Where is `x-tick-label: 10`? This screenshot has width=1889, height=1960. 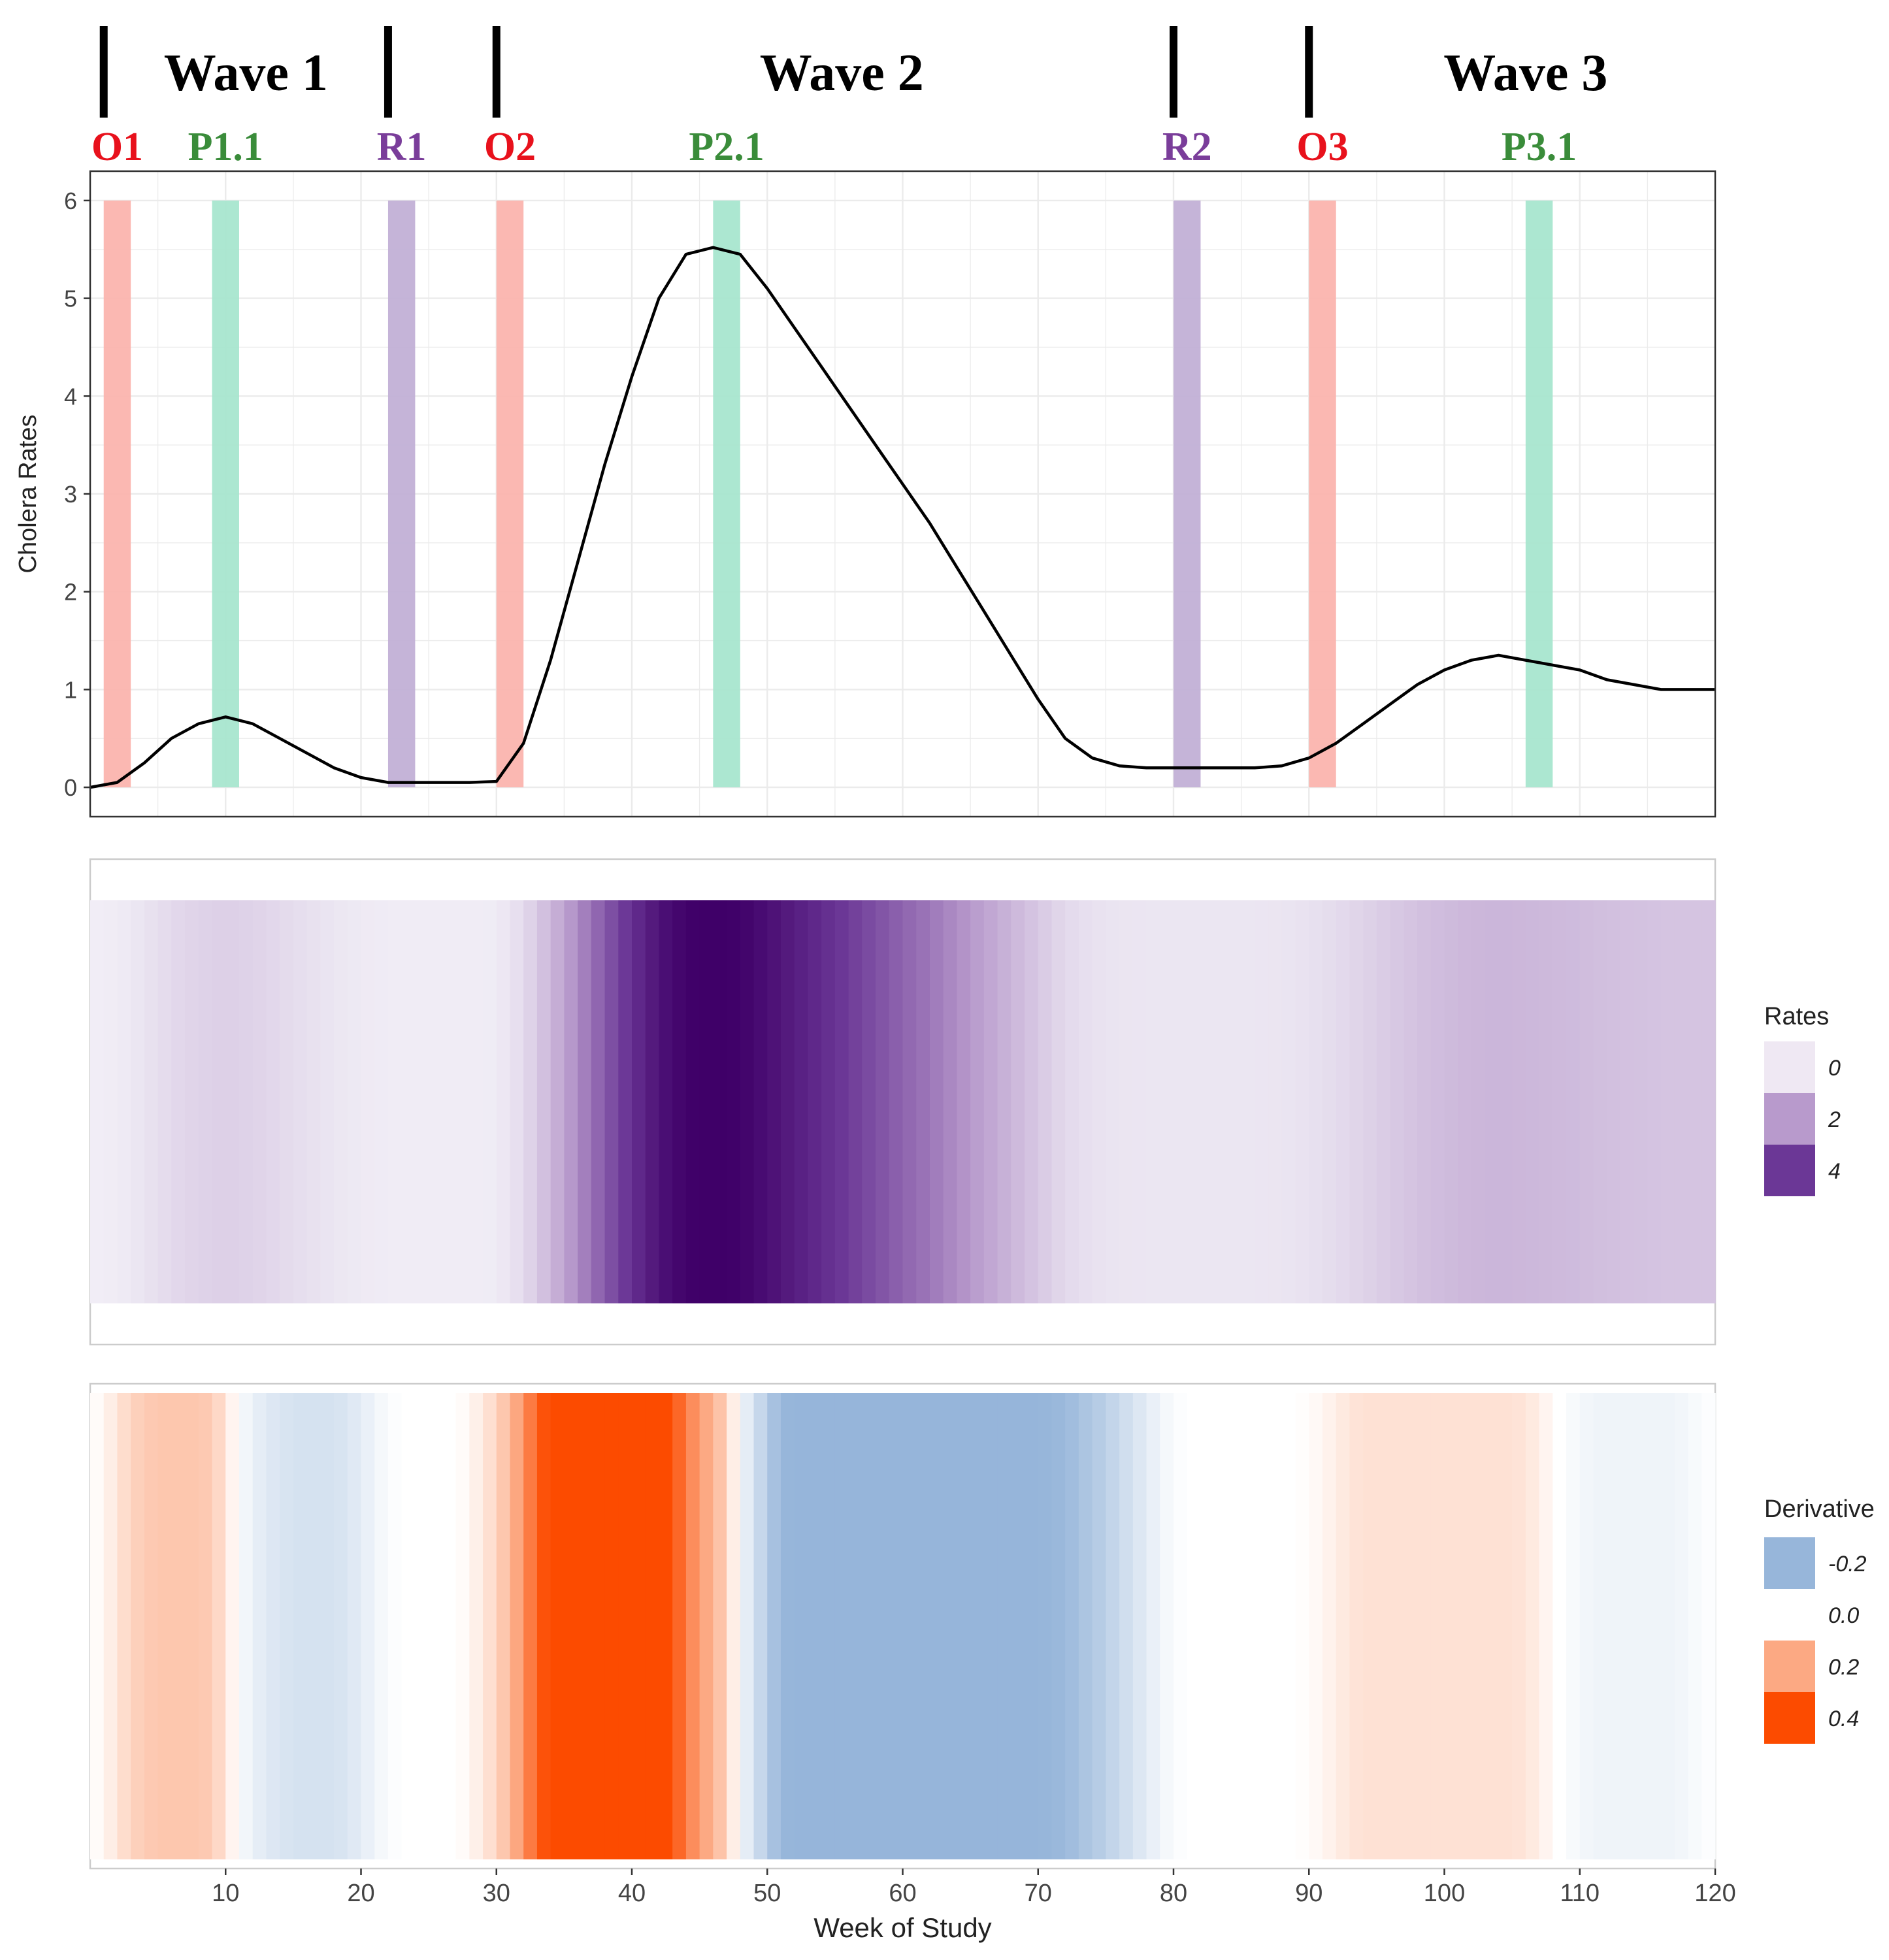 x-tick-label: 10 is located at coordinates (225, 1893).